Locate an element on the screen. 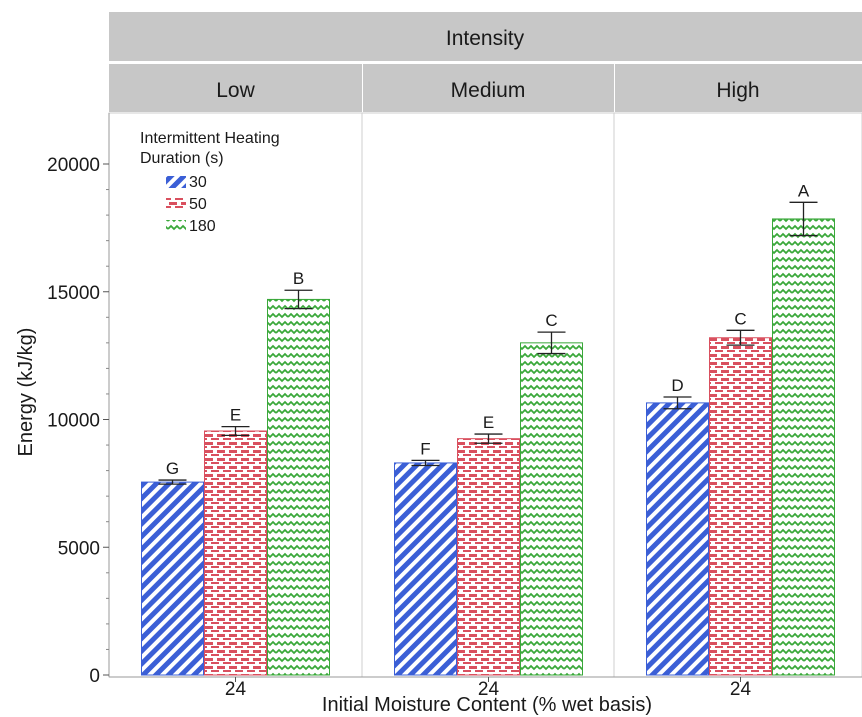 The image size is (862, 717). significance-letter: D is located at coordinates (677, 385).